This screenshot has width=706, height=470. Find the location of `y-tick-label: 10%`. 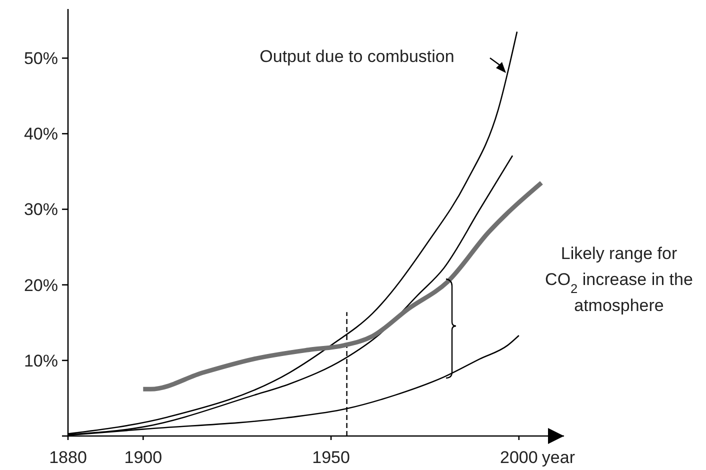

y-tick-label: 10% is located at coordinates (41, 360).